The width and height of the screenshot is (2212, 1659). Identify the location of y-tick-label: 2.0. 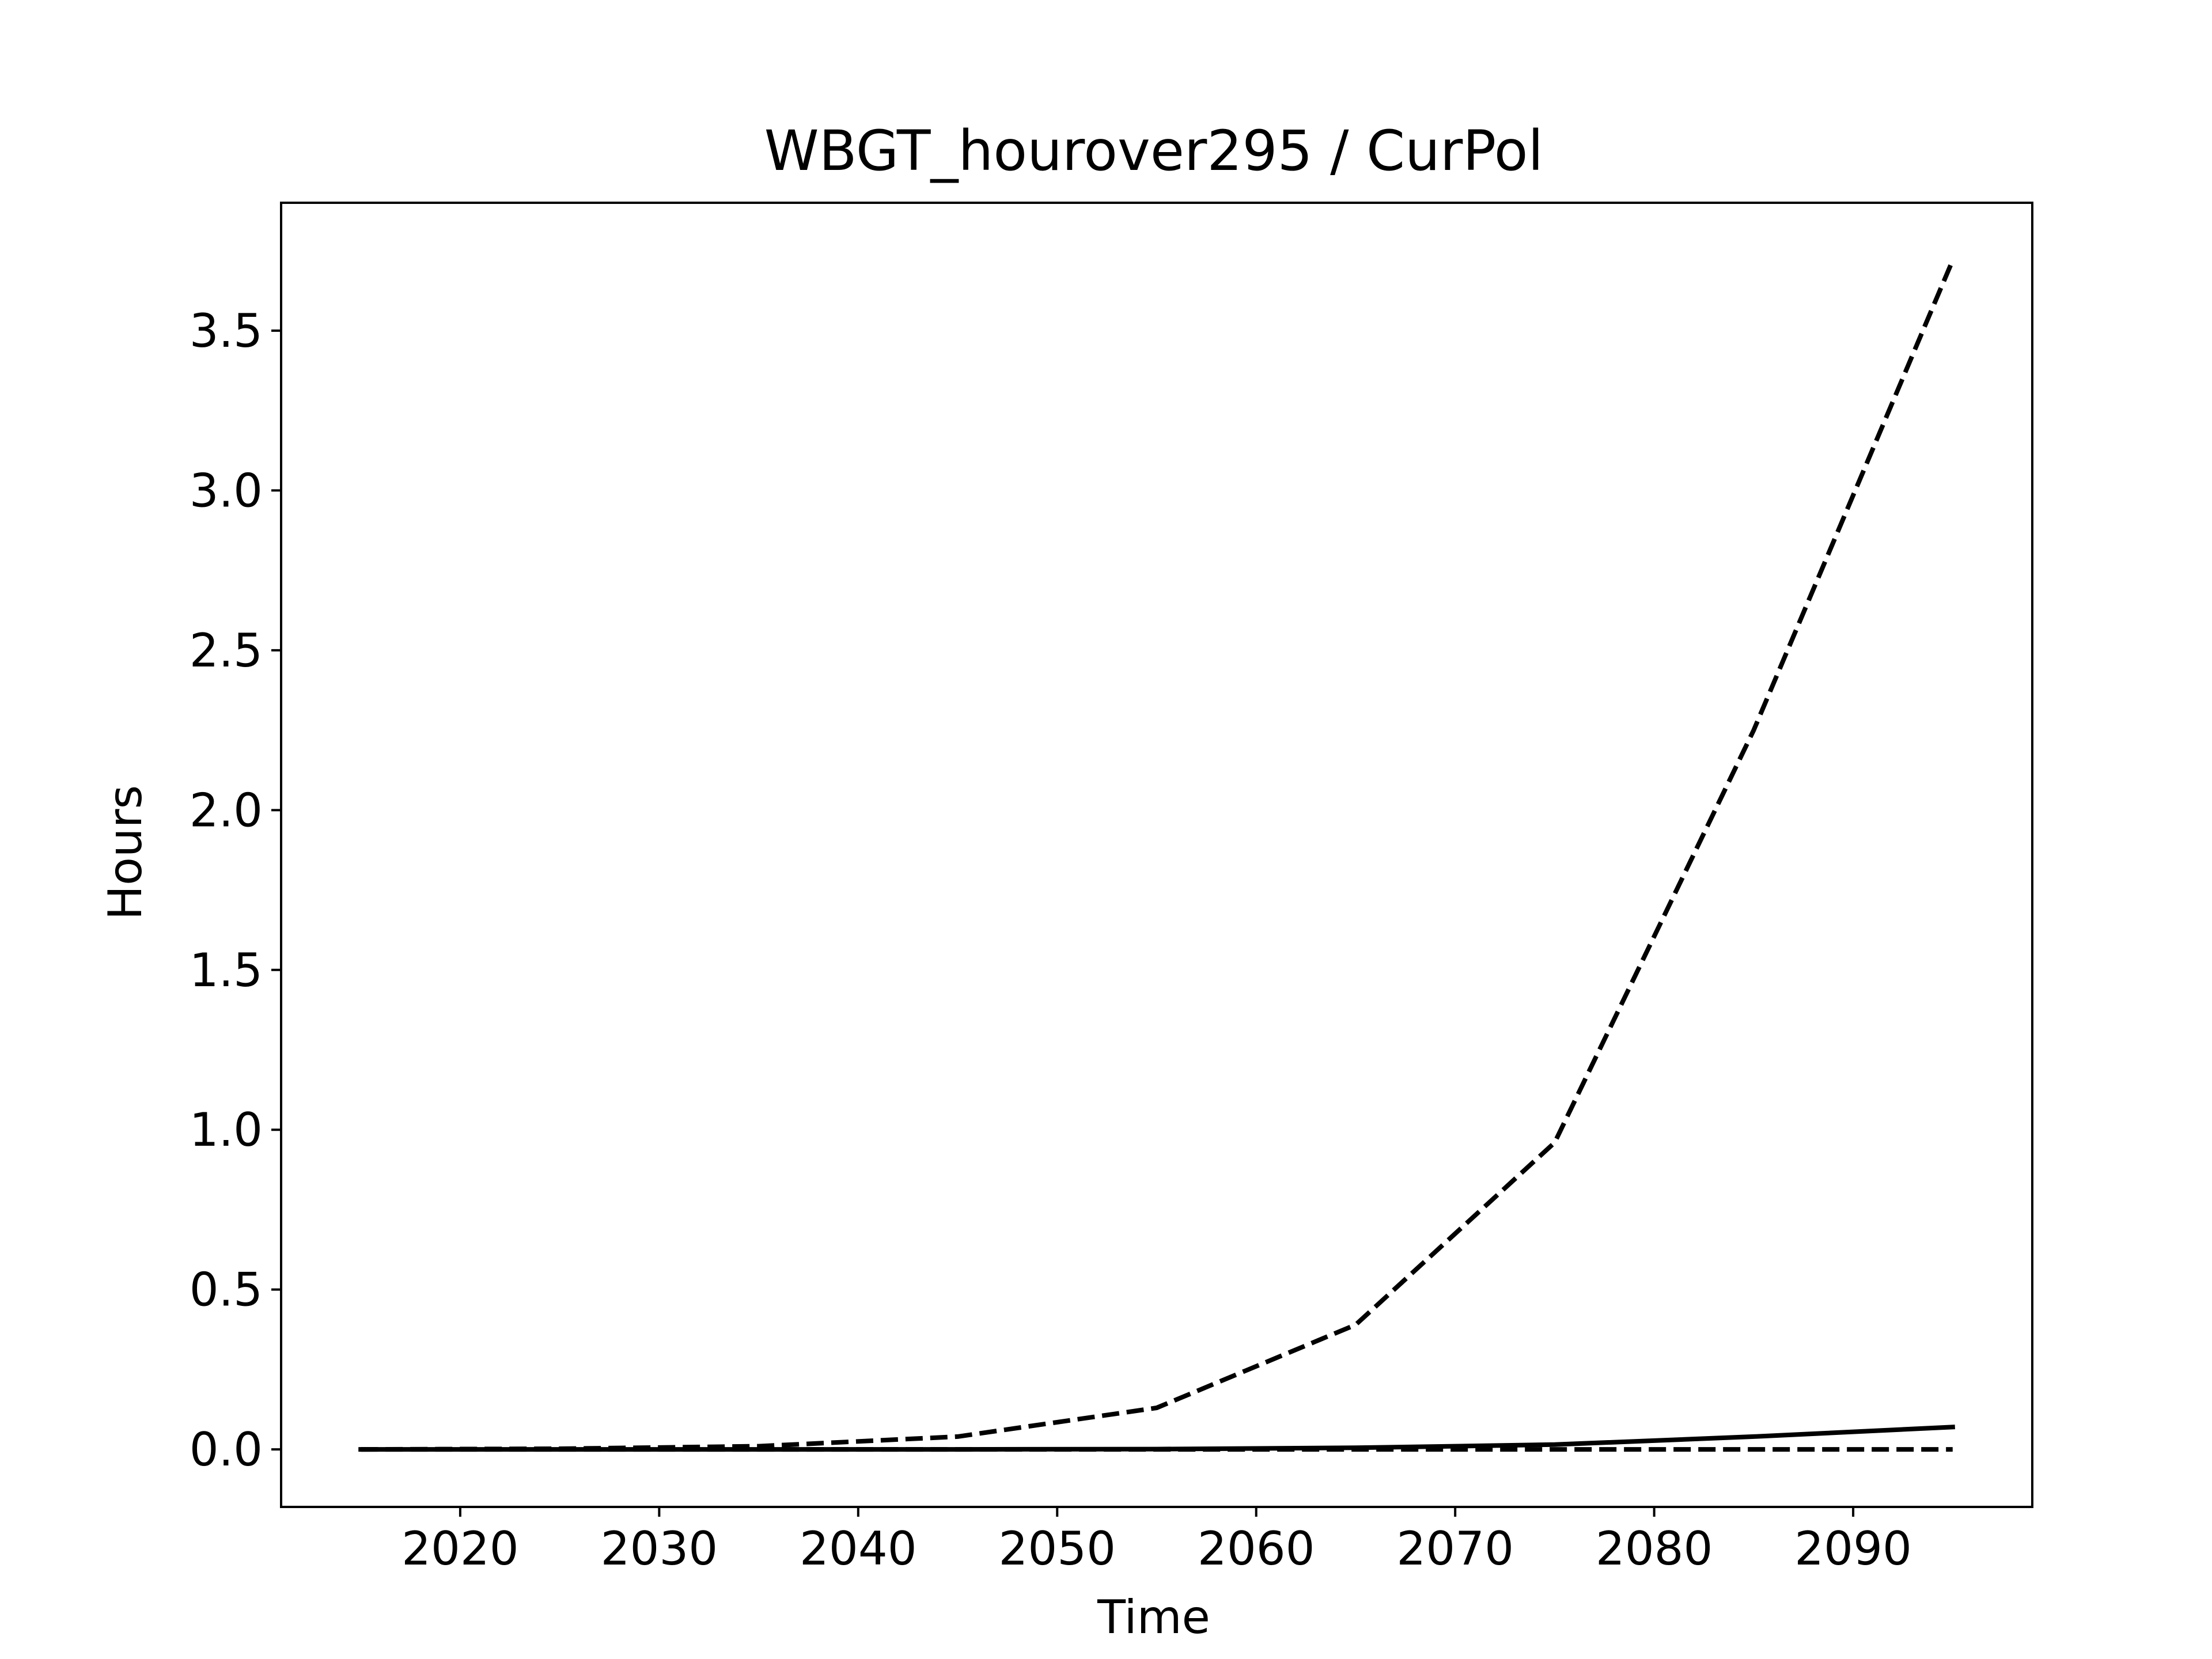
(226, 810).